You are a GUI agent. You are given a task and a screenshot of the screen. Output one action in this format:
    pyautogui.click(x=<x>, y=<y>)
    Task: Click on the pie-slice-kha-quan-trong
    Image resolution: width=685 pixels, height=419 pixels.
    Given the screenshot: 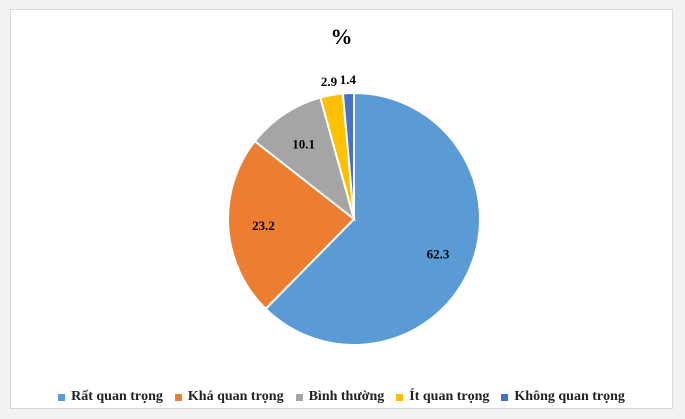 What is the action you would take?
    pyautogui.click(x=291, y=225)
    